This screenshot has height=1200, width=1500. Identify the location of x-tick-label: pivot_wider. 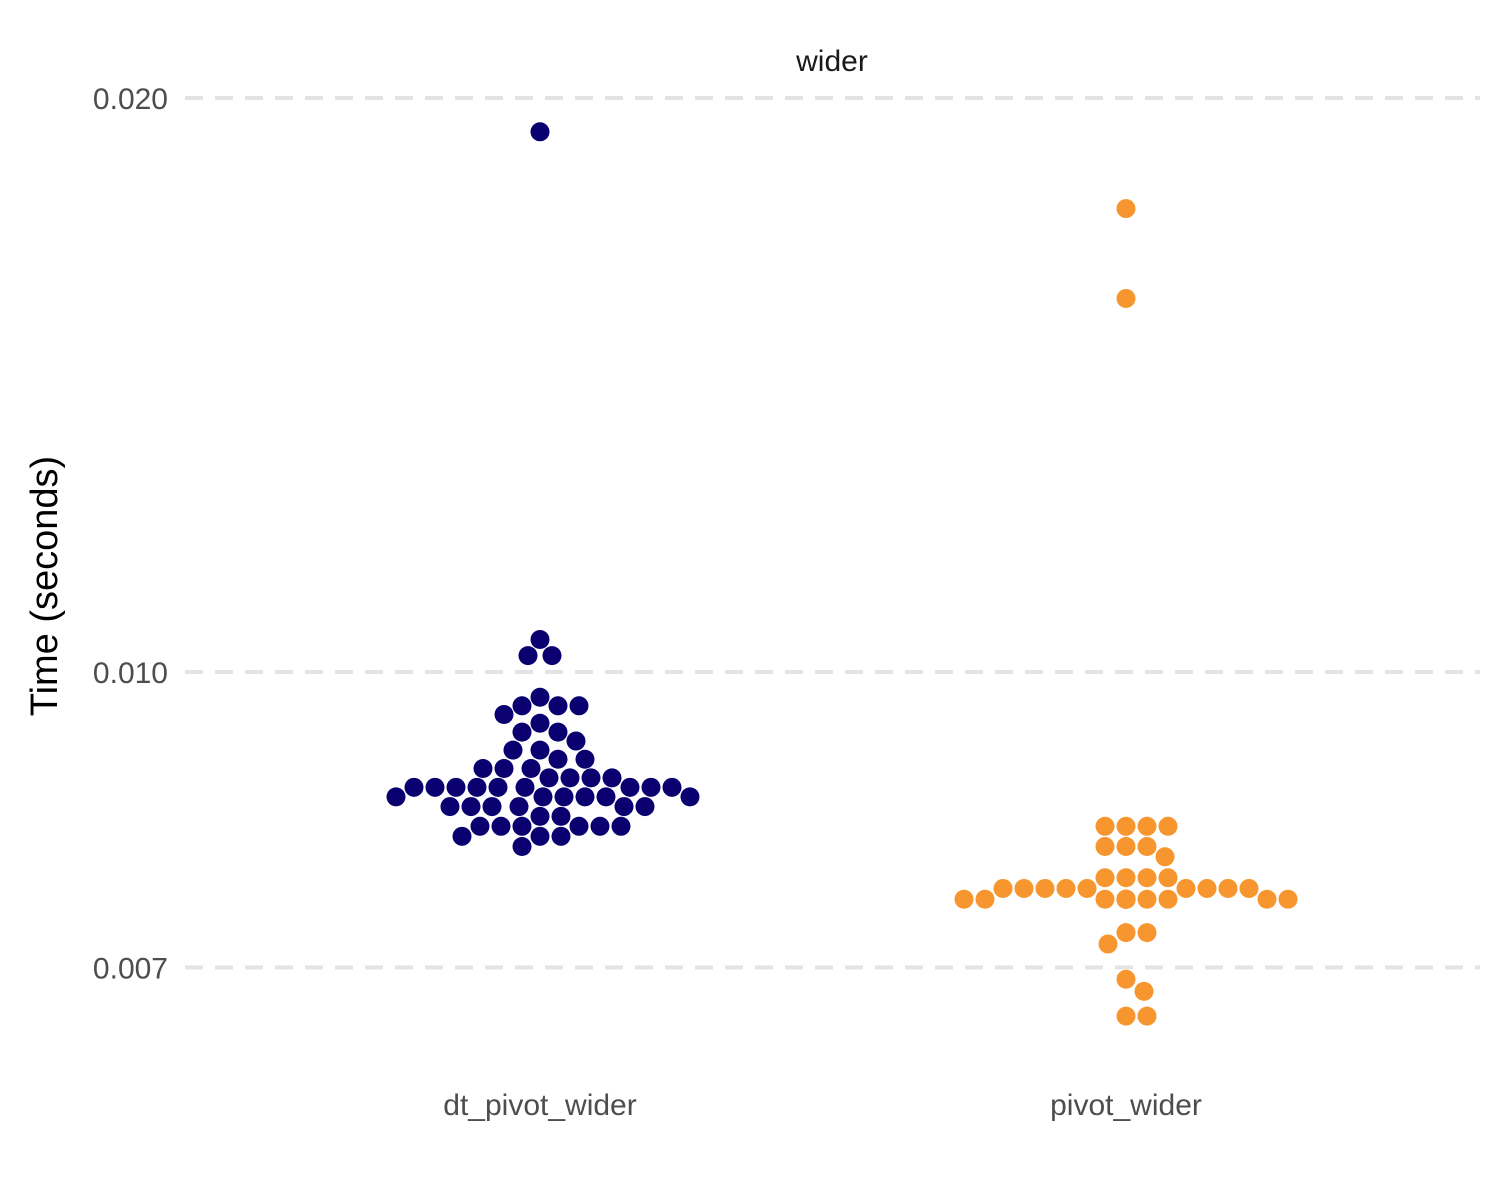
(1126, 1105).